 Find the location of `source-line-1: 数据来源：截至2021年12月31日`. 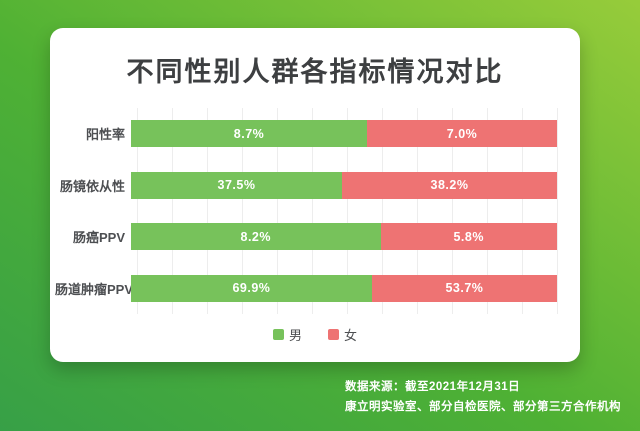

source-line-1: 数据来源：截至2021年12月31日 is located at coordinates (433, 387).